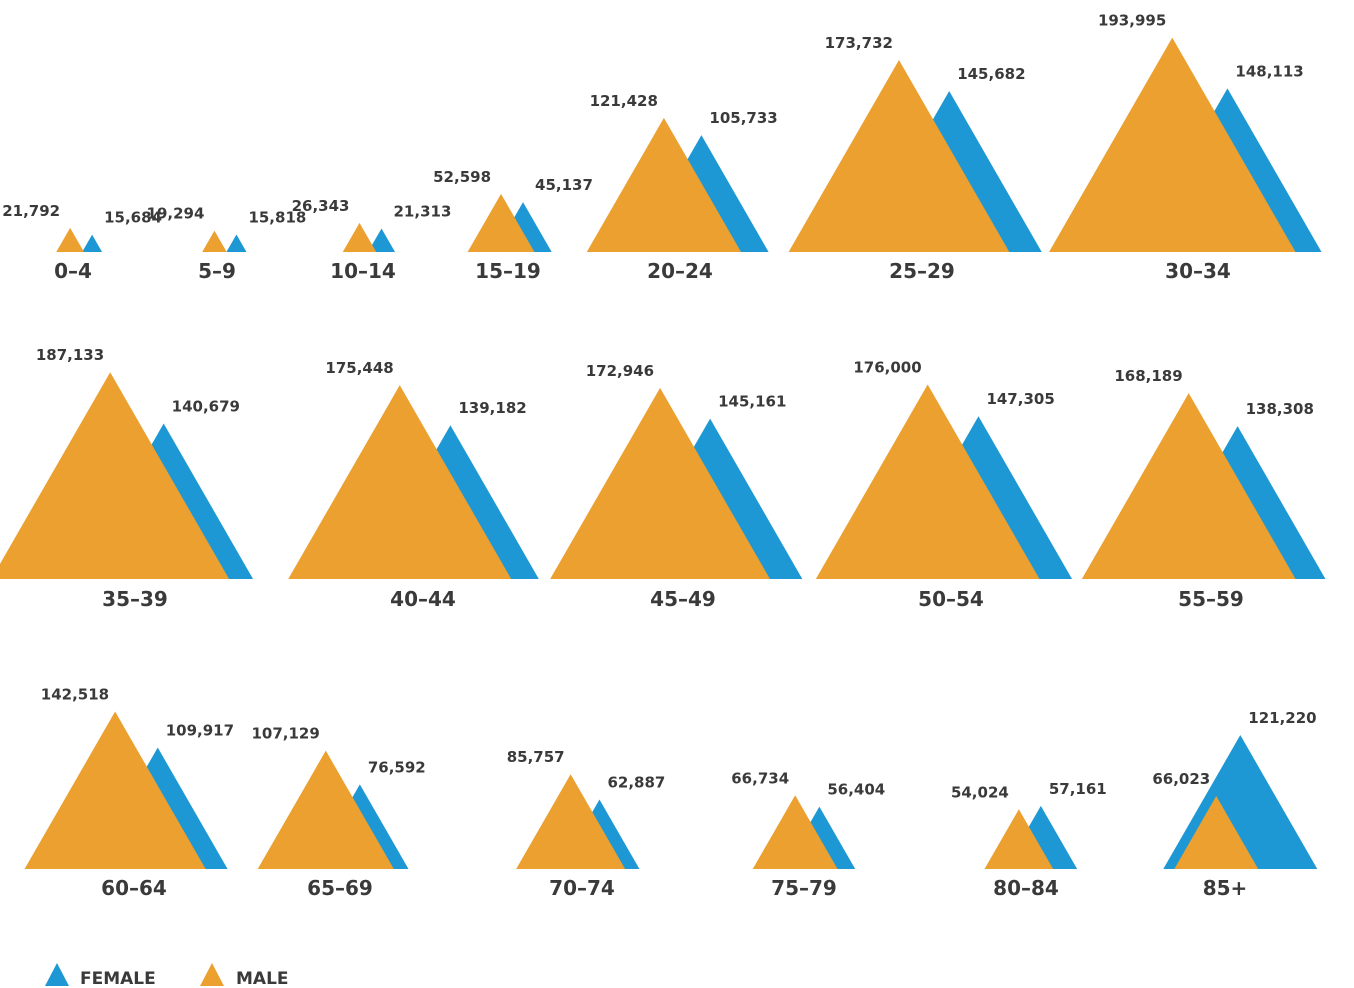  What do you see at coordinates (133, 218) in the screenshot?
I see `female-value-label: 15,684` at bounding box center [133, 218].